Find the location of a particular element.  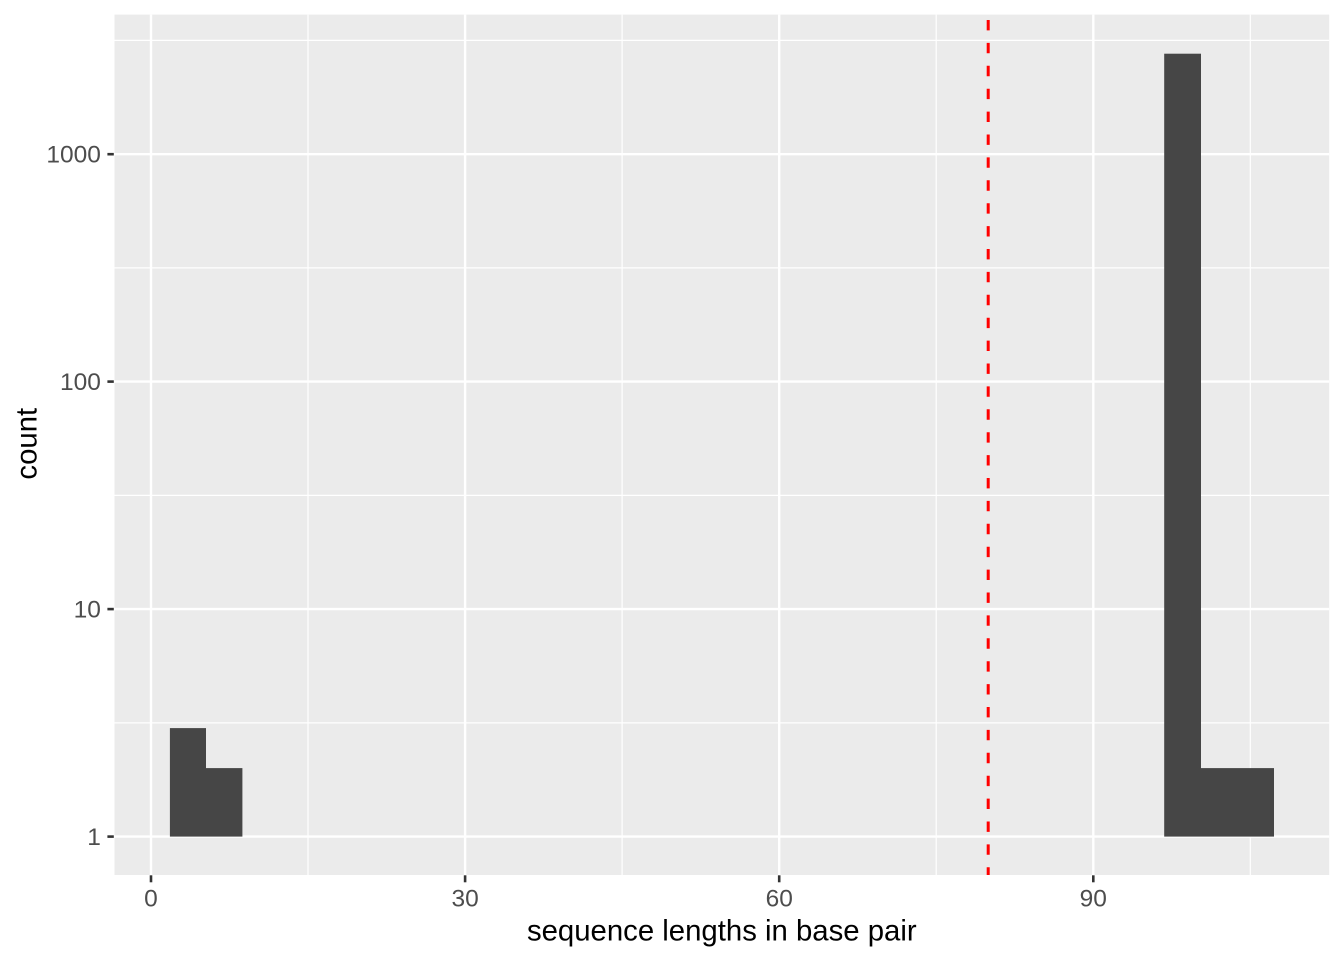

svg-text: 1000 is located at coordinates (73, 155).